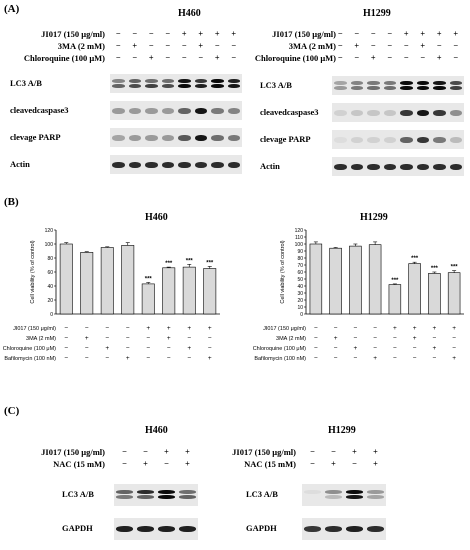 This screenshot has height=550, width=470. I want to click on significance-label: ***, so click(190, 261).